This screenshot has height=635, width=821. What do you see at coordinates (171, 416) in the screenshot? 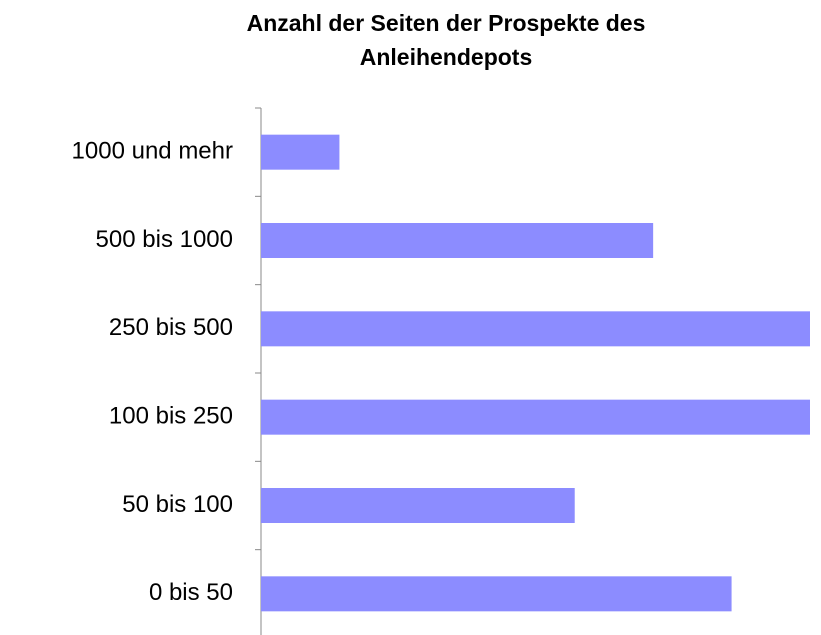
I see `y-tick-label: 100 bis 250` at bounding box center [171, 416].